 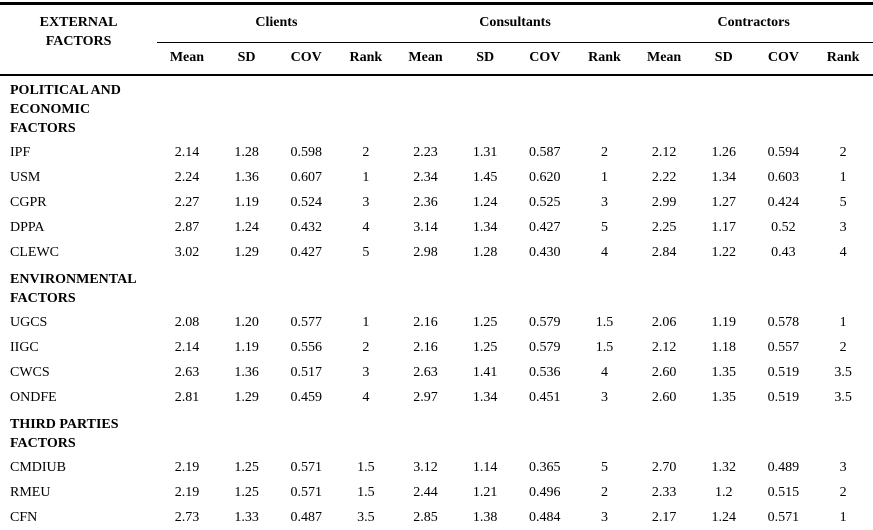 What do you see at coordinates (485, 152) in the screenshot?
I see `consultants-sd-cell: 1.31` at bounding box center [485, 152].